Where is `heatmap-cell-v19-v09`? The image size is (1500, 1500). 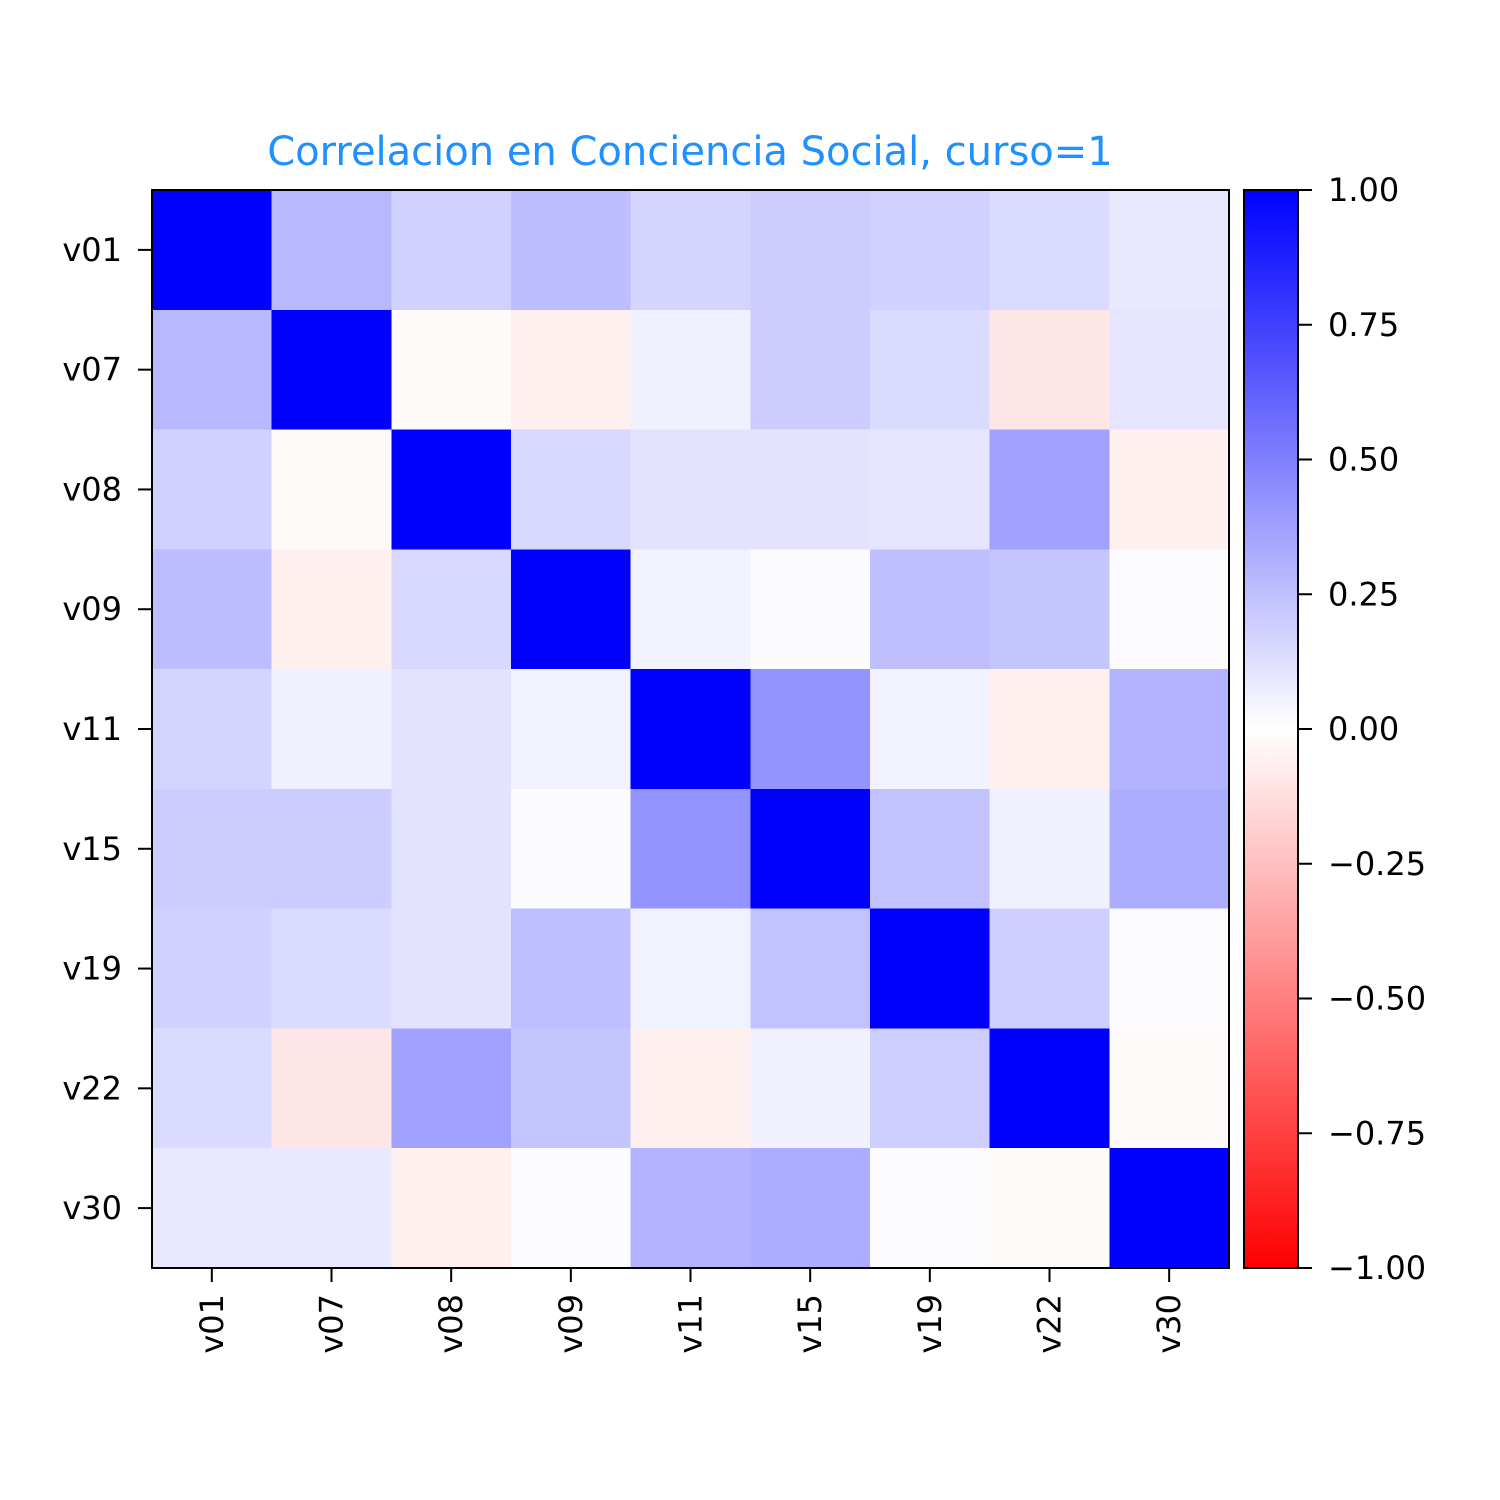 heatmap-cell-v19-v09 is located at coordinates (571, 969).